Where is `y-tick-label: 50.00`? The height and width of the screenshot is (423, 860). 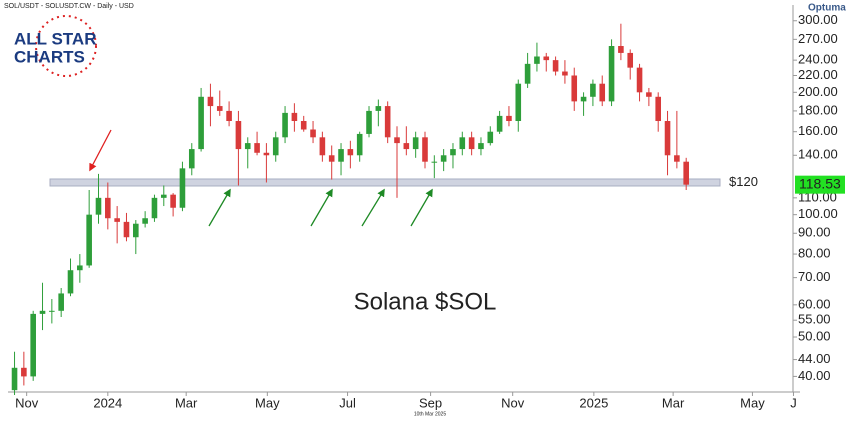
y-tick-label: 50.00 is located at coordinates (814, 335).